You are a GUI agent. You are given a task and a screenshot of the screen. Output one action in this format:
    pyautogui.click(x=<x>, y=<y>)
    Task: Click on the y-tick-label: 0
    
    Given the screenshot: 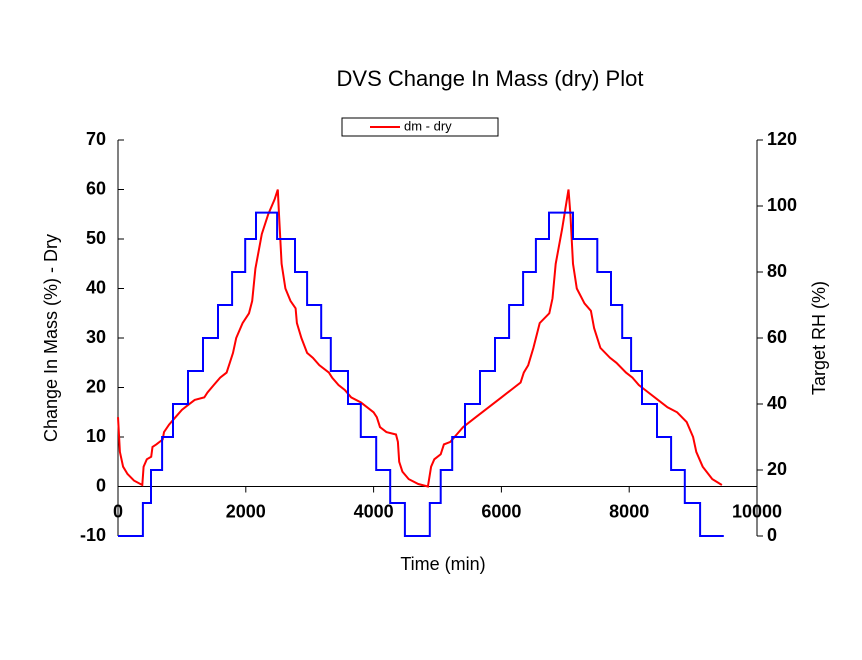 What is the action you would take?
    pyautogui.click(x=101, y=485)
    